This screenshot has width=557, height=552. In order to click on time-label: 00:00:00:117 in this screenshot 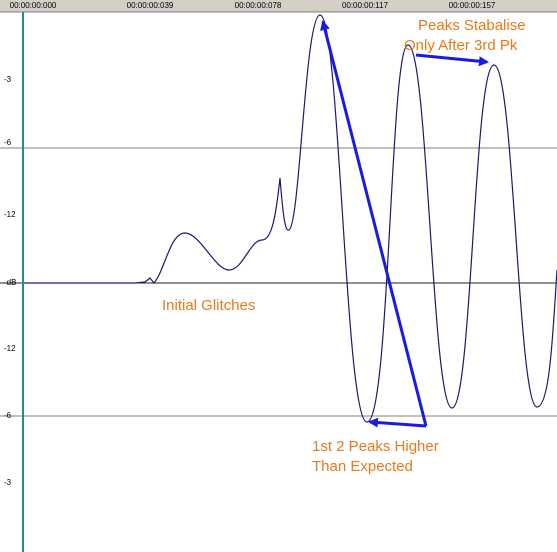, I will do `click(365, 5)`.